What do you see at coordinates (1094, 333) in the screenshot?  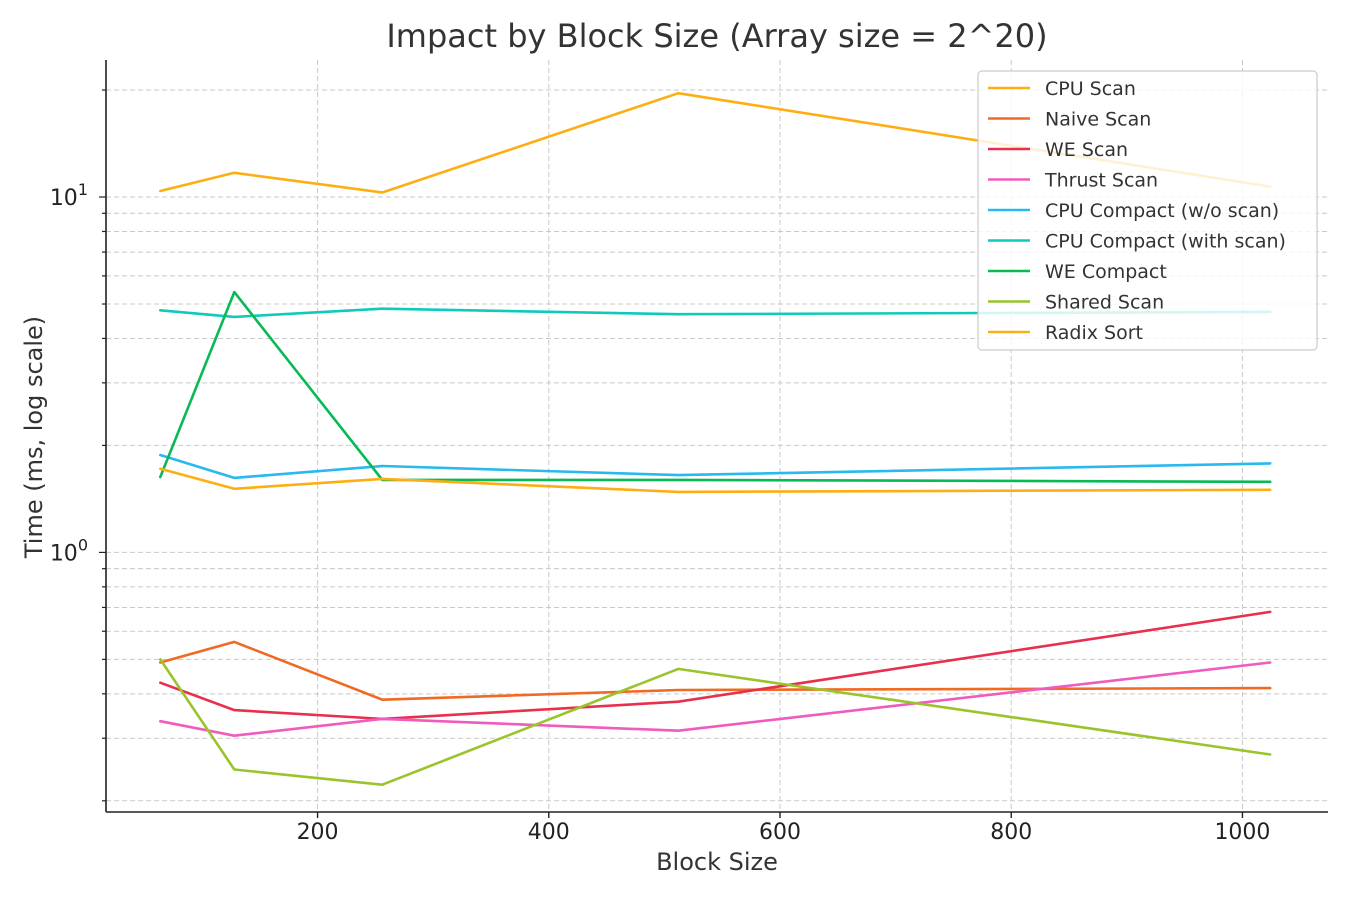 I see `legend-label-radix-sort: Radix Sort` at bounding box center [1094, 333].